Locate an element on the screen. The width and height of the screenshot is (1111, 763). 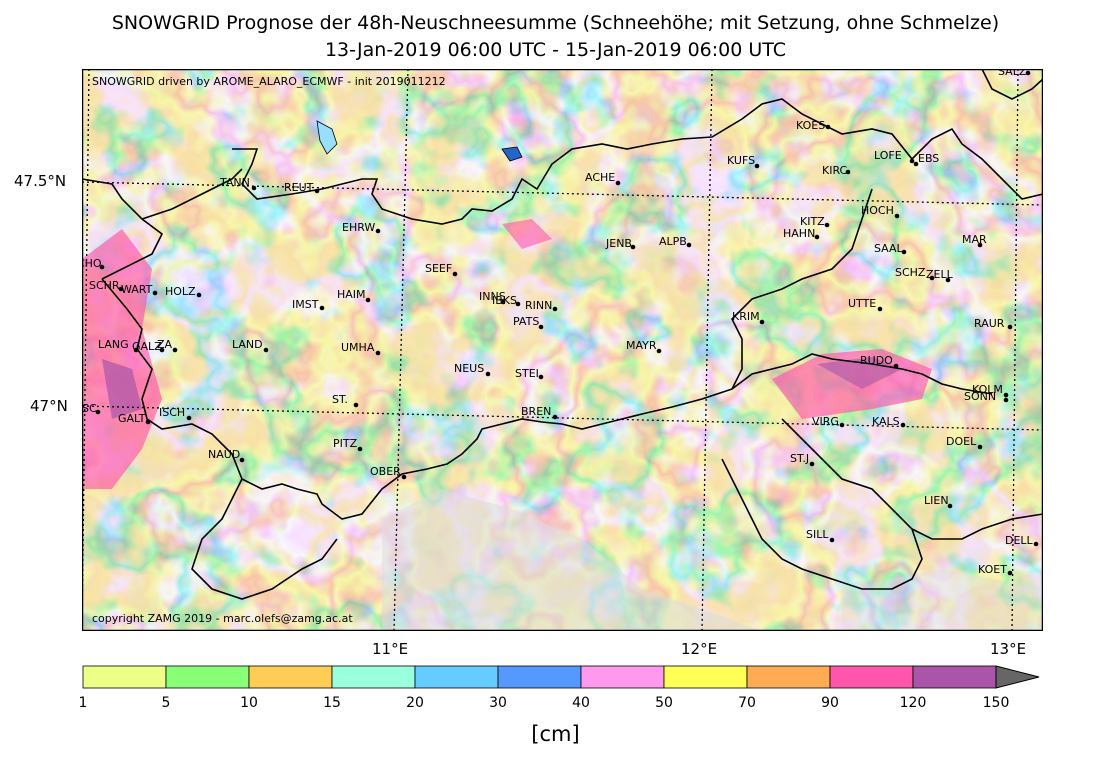
station-label: NAUD is located at coordinates (224, 454).